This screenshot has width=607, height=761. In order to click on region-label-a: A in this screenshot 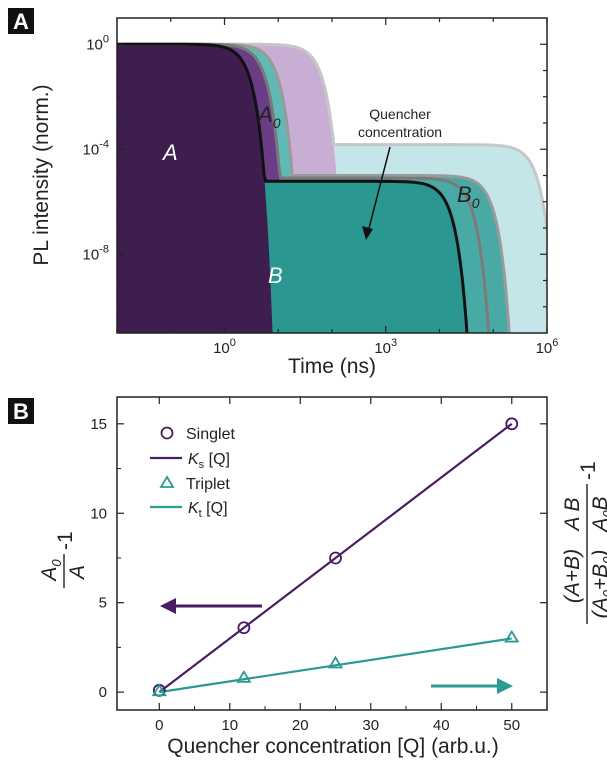, I will do `click(169, 152)`.